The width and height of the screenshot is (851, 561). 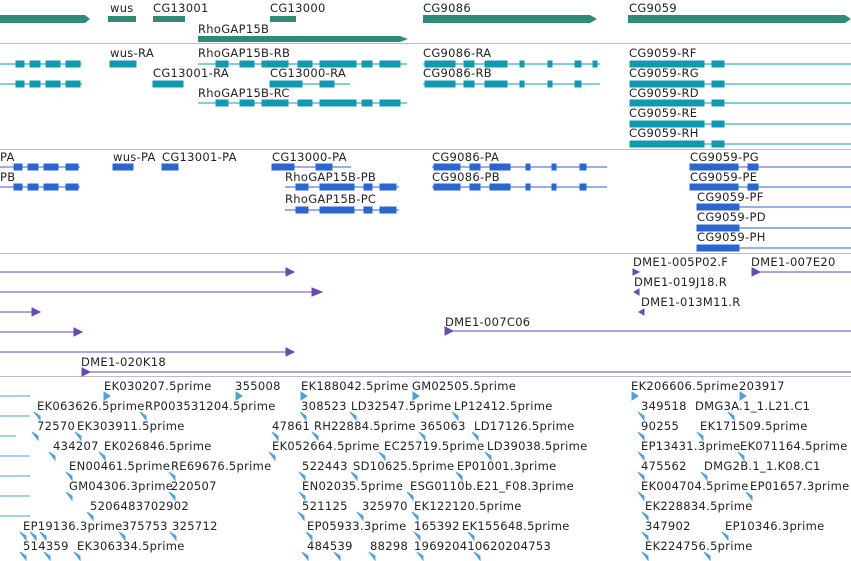 What do you see at coordinates (120, 466) in the screenshot?
I see `est-label: EN00461.5prime` at bounding box center [120, 466].